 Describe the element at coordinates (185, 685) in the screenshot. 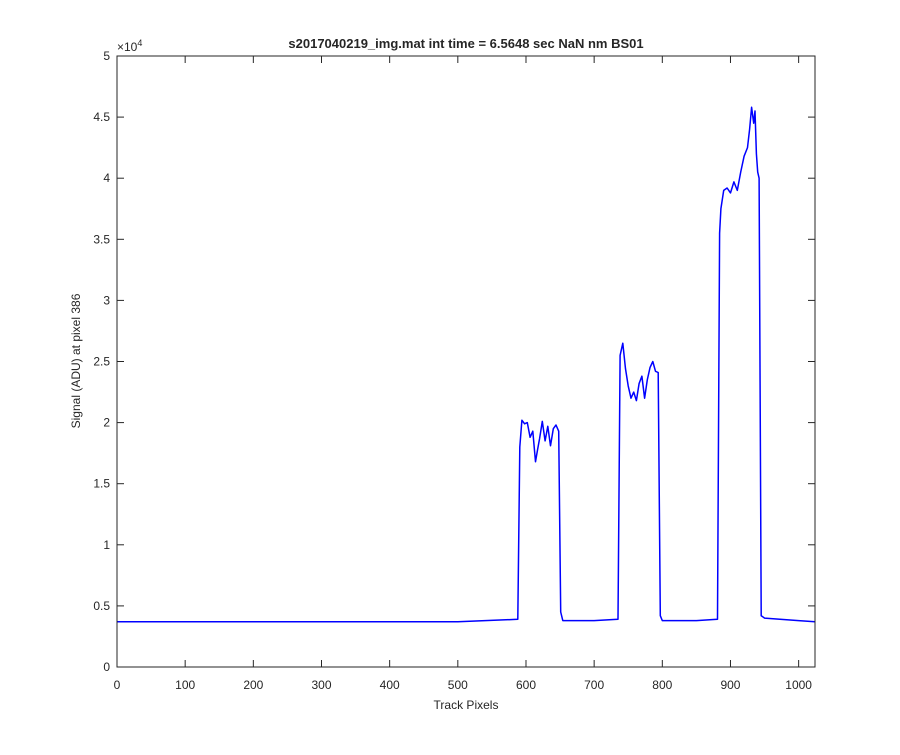

I see `x-tick-label: 100` at that location.